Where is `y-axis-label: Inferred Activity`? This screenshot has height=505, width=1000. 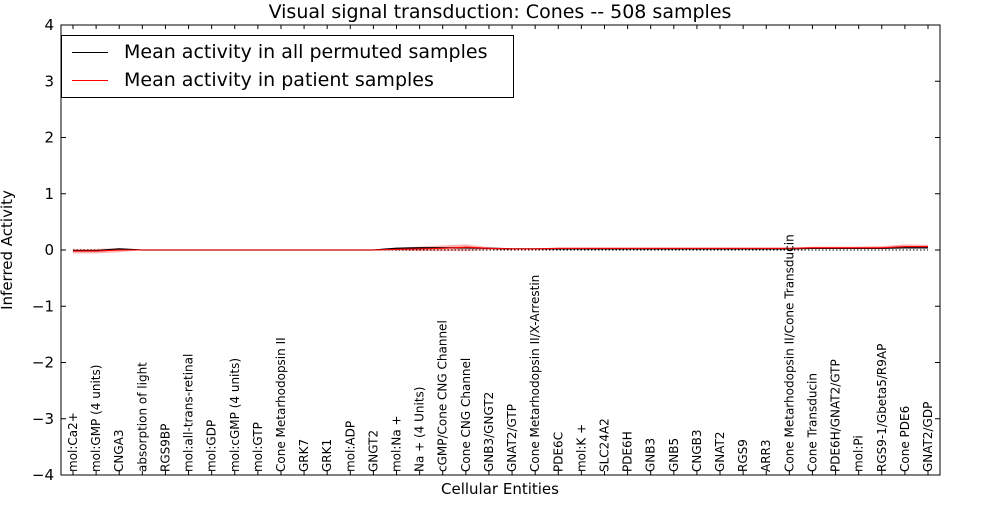 y-axis-label: Inferred Activity is located at coordinates (8, 250).